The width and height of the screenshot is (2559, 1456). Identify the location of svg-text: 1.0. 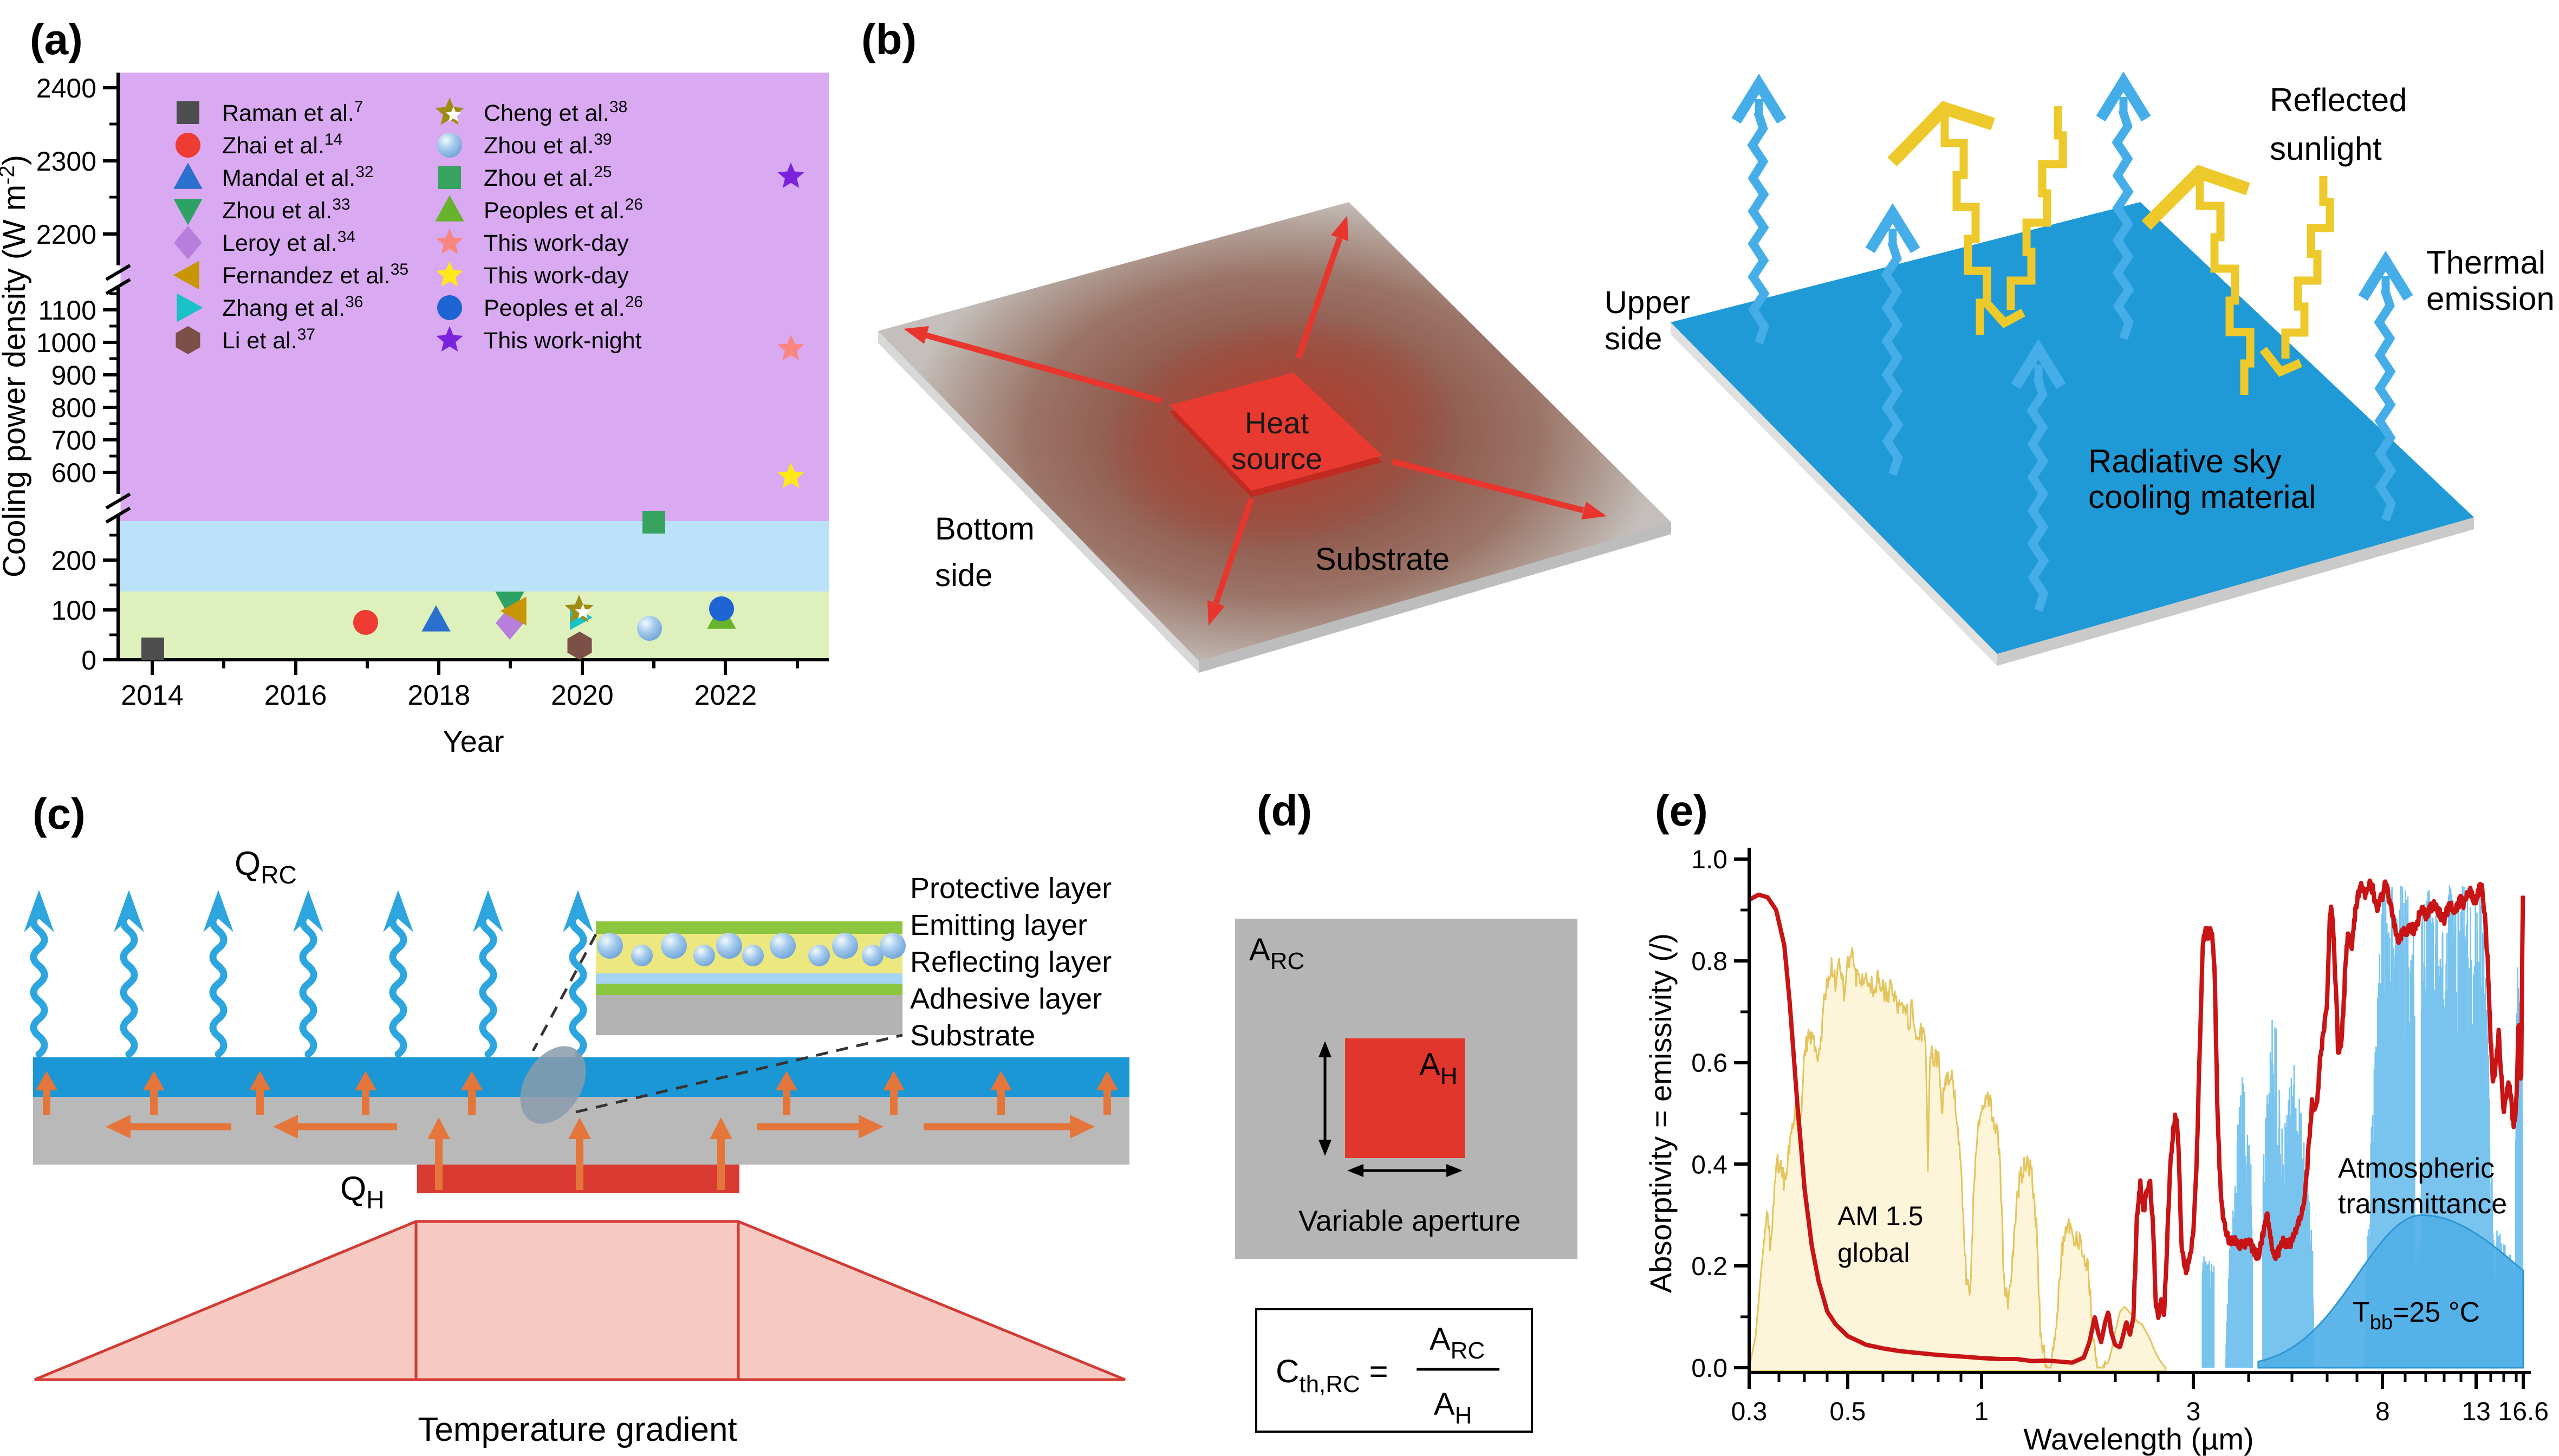
(1709, 860).